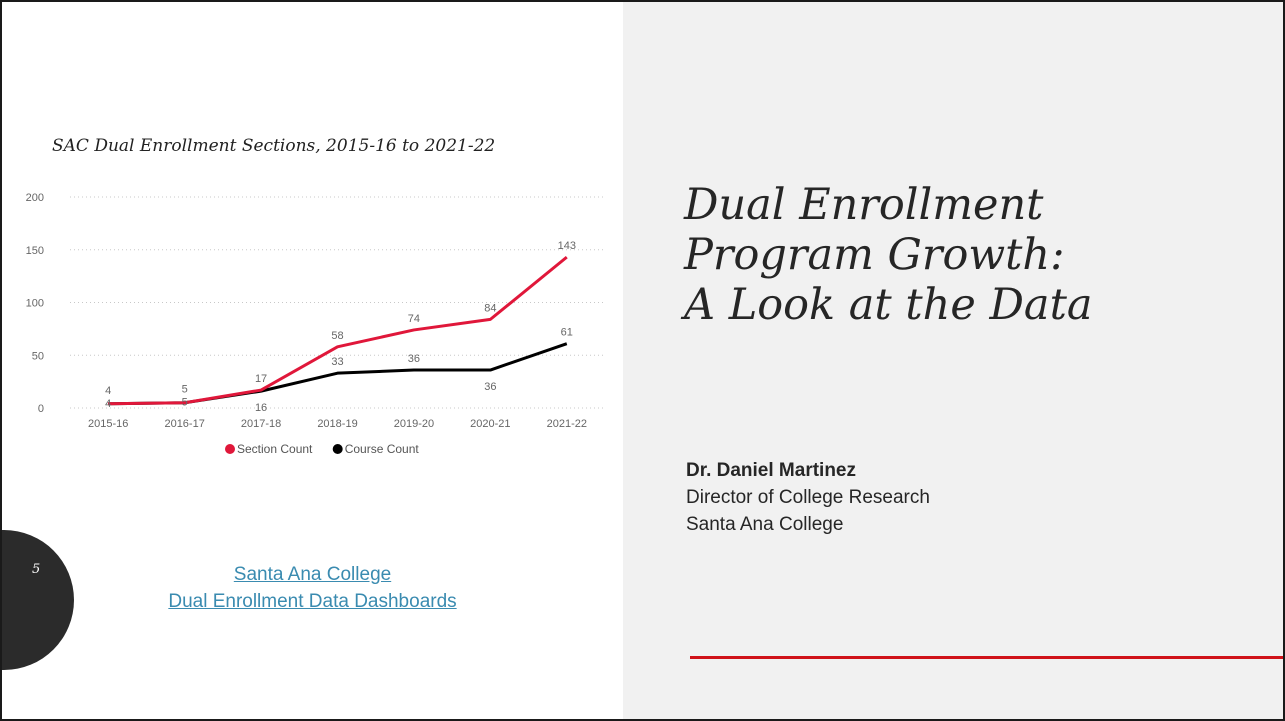 This screenshot has height=721, width=1285. Describe the element at coordinates (771, 470) in the screenshot. I see `presenter-name: Dr. Daniel Martinez` at that location.